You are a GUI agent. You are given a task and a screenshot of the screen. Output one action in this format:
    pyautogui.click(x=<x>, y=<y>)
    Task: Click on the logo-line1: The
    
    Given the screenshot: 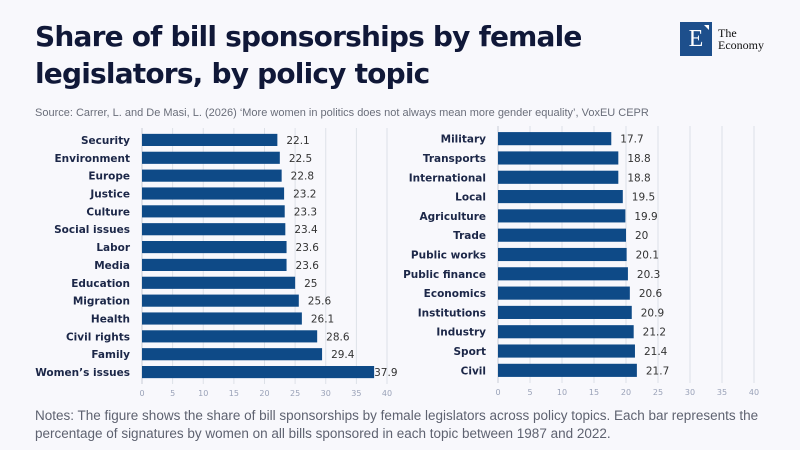 What is the action you would take?
    pyautogui.click(x=727, y=33)
    